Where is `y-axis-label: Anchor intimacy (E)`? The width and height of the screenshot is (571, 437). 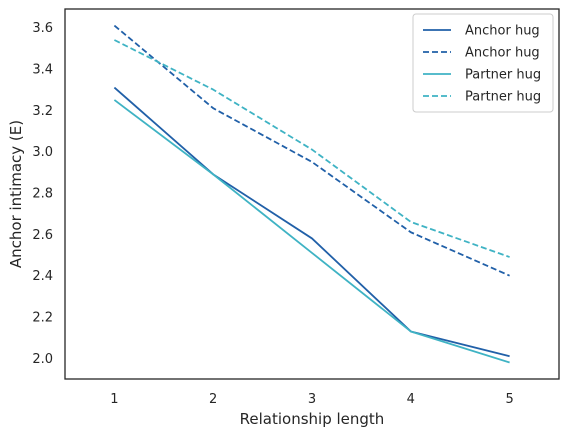
y-axis-label: Anchor intimacy (E) is located at coordinates (16, 194).